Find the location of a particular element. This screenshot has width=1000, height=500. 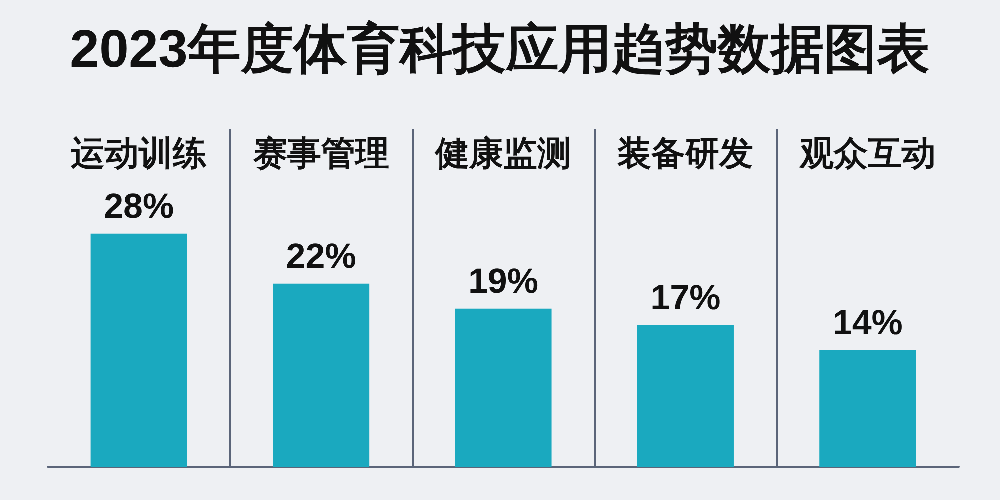

data-label: 14% is located at coordinates (867, 322).